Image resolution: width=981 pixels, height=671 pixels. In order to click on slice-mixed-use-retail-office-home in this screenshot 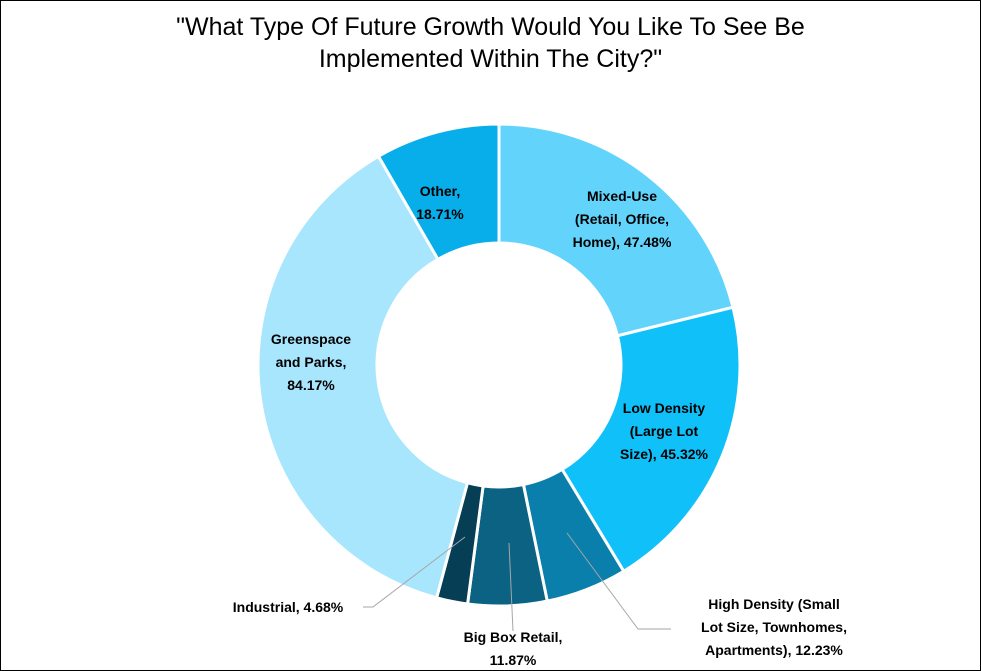, I will do `click(616, 230)`.